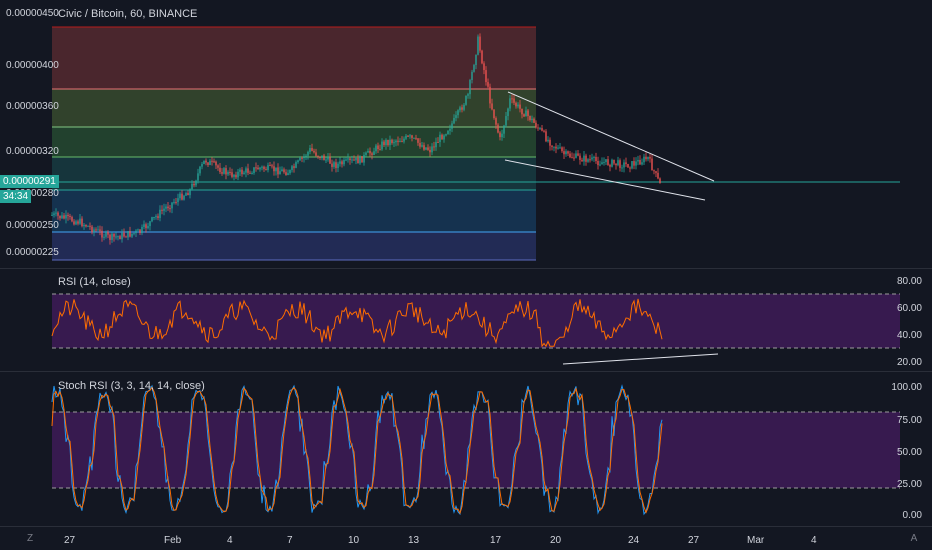 The height and width of the screenshot is (550, 932). I want to click on countdown-tag: 34:34, so click(16, 196).